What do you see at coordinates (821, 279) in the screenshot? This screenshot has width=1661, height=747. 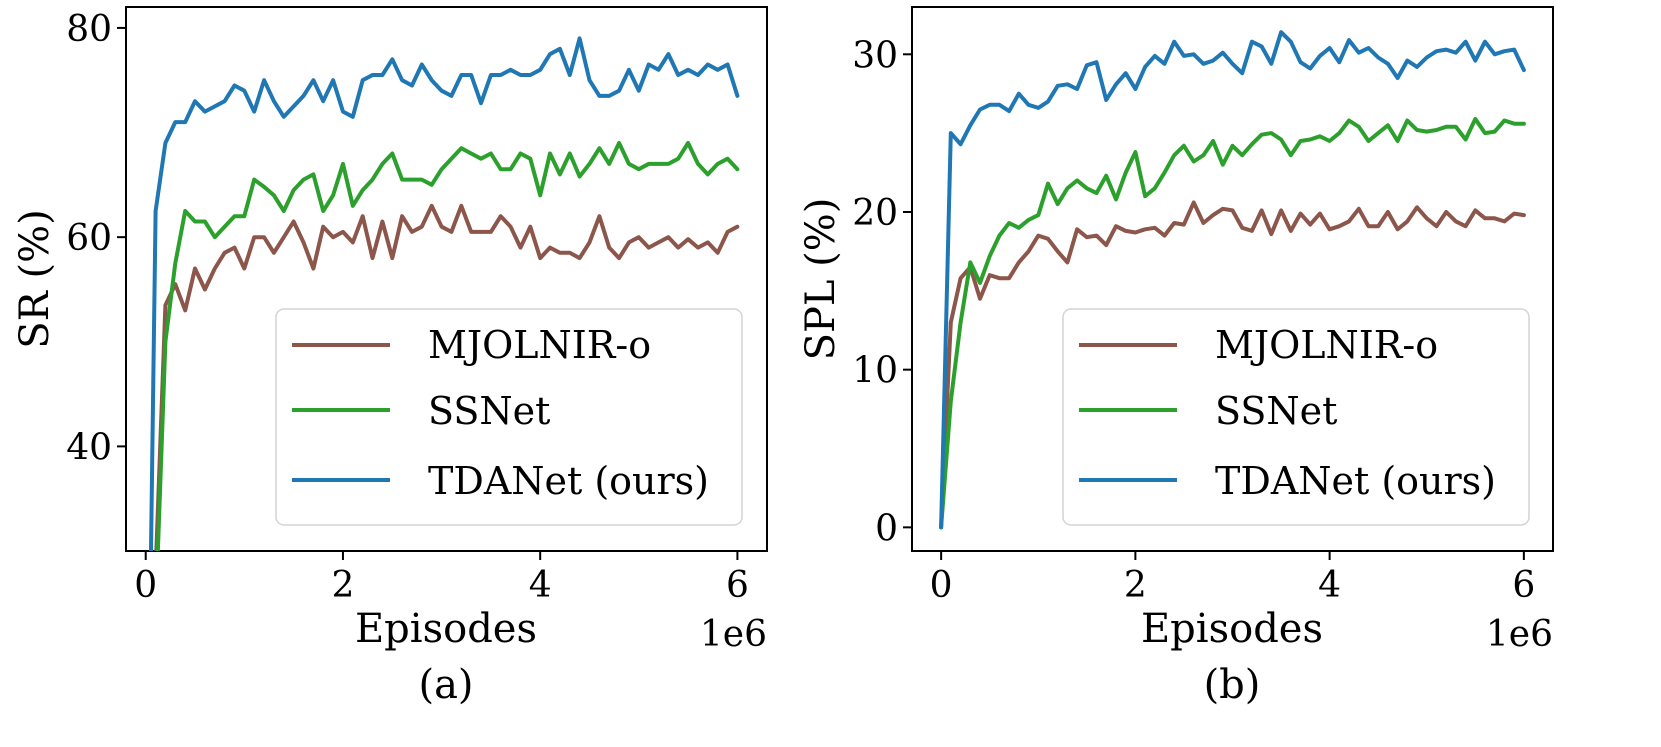 I see `y-axis-label: SPL (%)` at bounding box center [821, 279].